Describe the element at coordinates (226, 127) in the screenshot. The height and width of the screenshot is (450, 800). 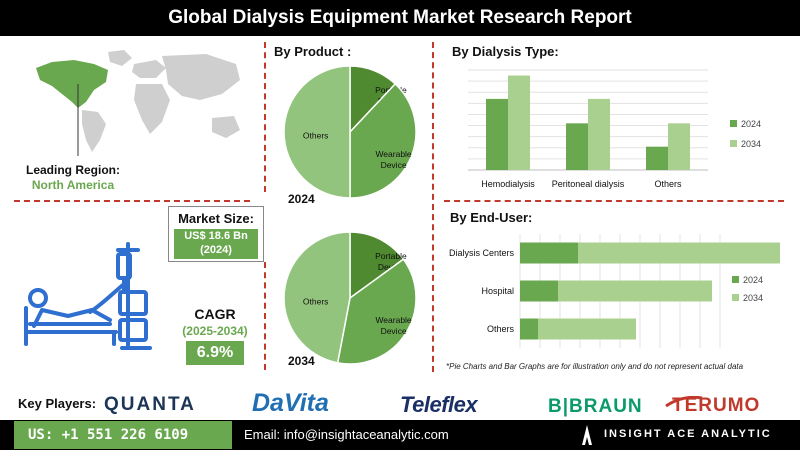
I see `australia-shape` at that location.